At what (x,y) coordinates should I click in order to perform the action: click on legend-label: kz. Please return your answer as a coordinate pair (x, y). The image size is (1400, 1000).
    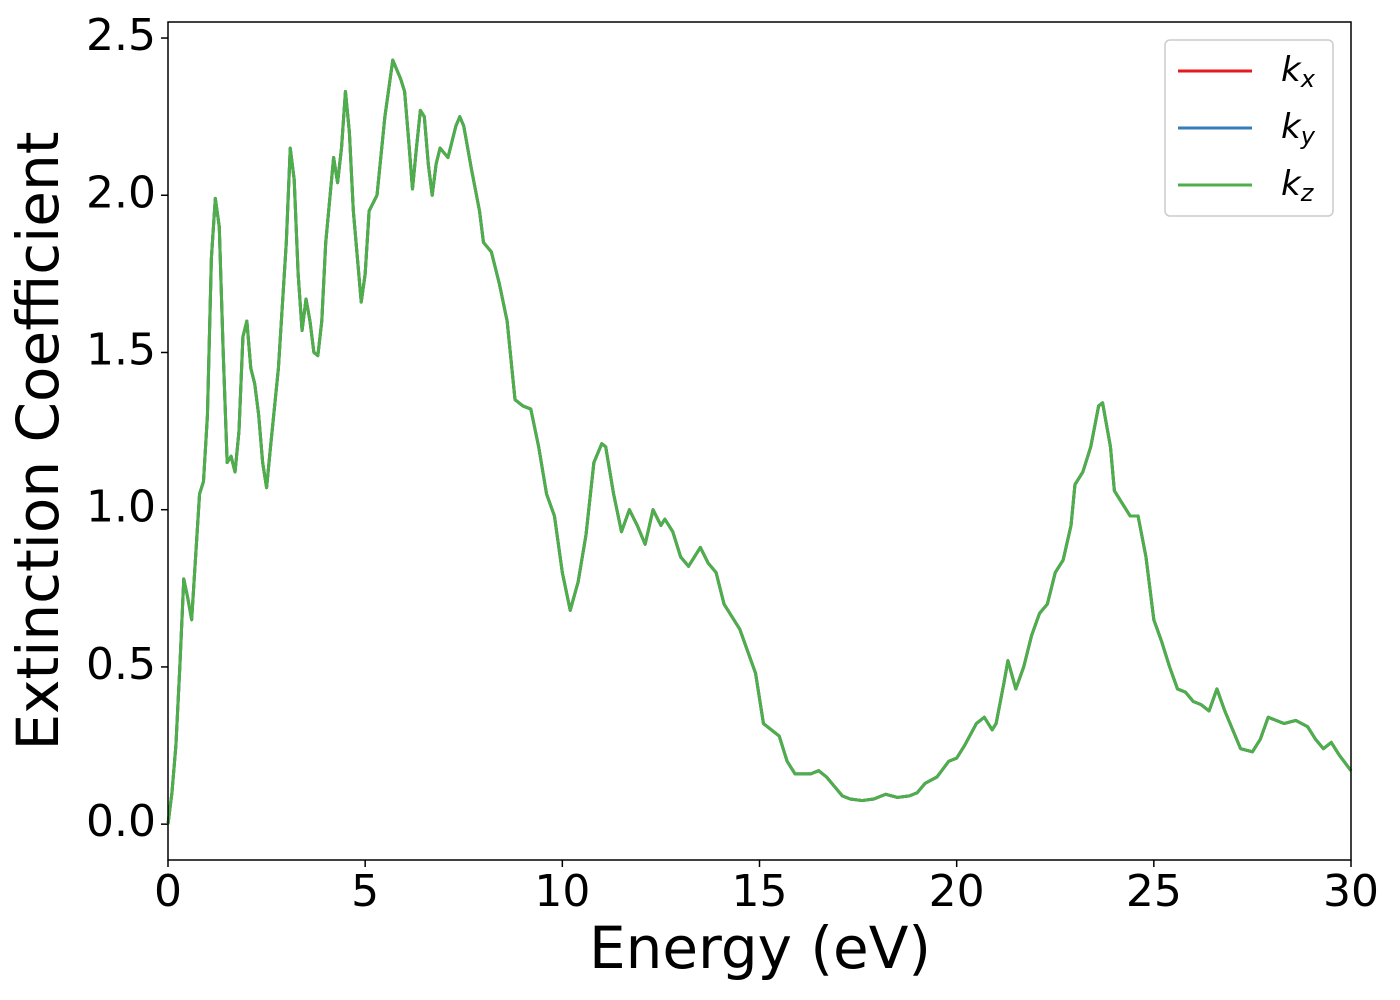
    Looking at the image, I should click on (1298, 186).